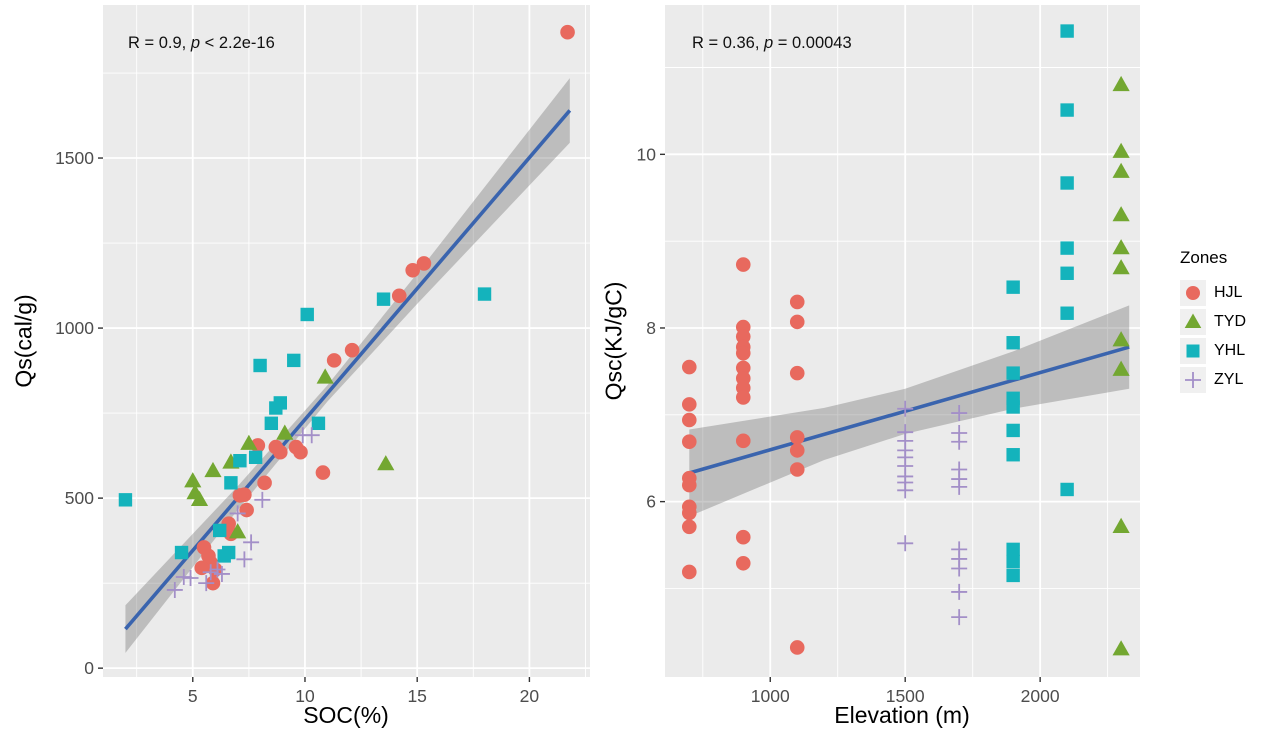 Image resolution: width=1270 pixels, height=744 pixels. I want to click on y-tick-label: 500, so click(79, 498).